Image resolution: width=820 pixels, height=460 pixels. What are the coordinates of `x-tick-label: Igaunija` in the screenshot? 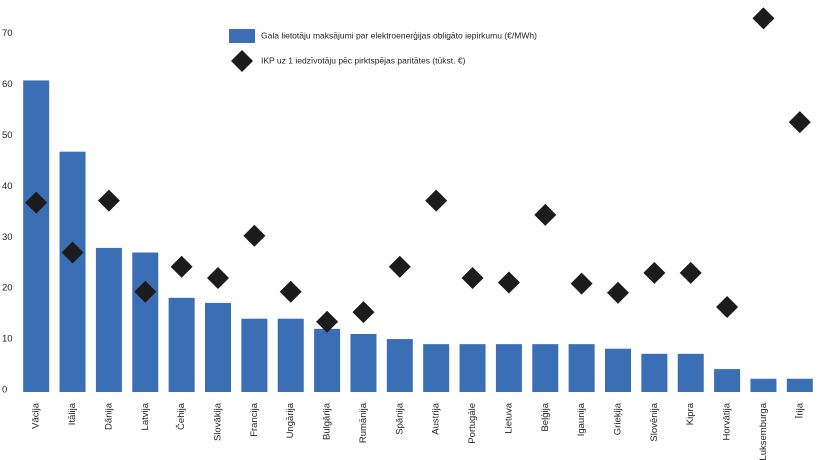 It's located at (581, 419).